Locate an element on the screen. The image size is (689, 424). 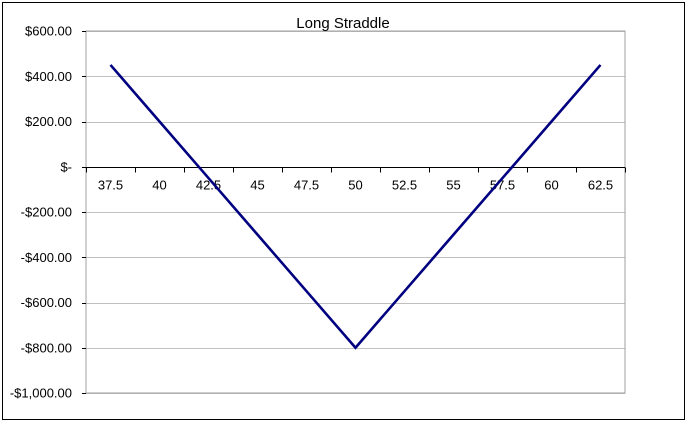
x-axis-tick-labels: 37.5 40 42.5 45 47.5 50 52.5 55 57.5 60 62.5 is located at coordinates (355, 185).